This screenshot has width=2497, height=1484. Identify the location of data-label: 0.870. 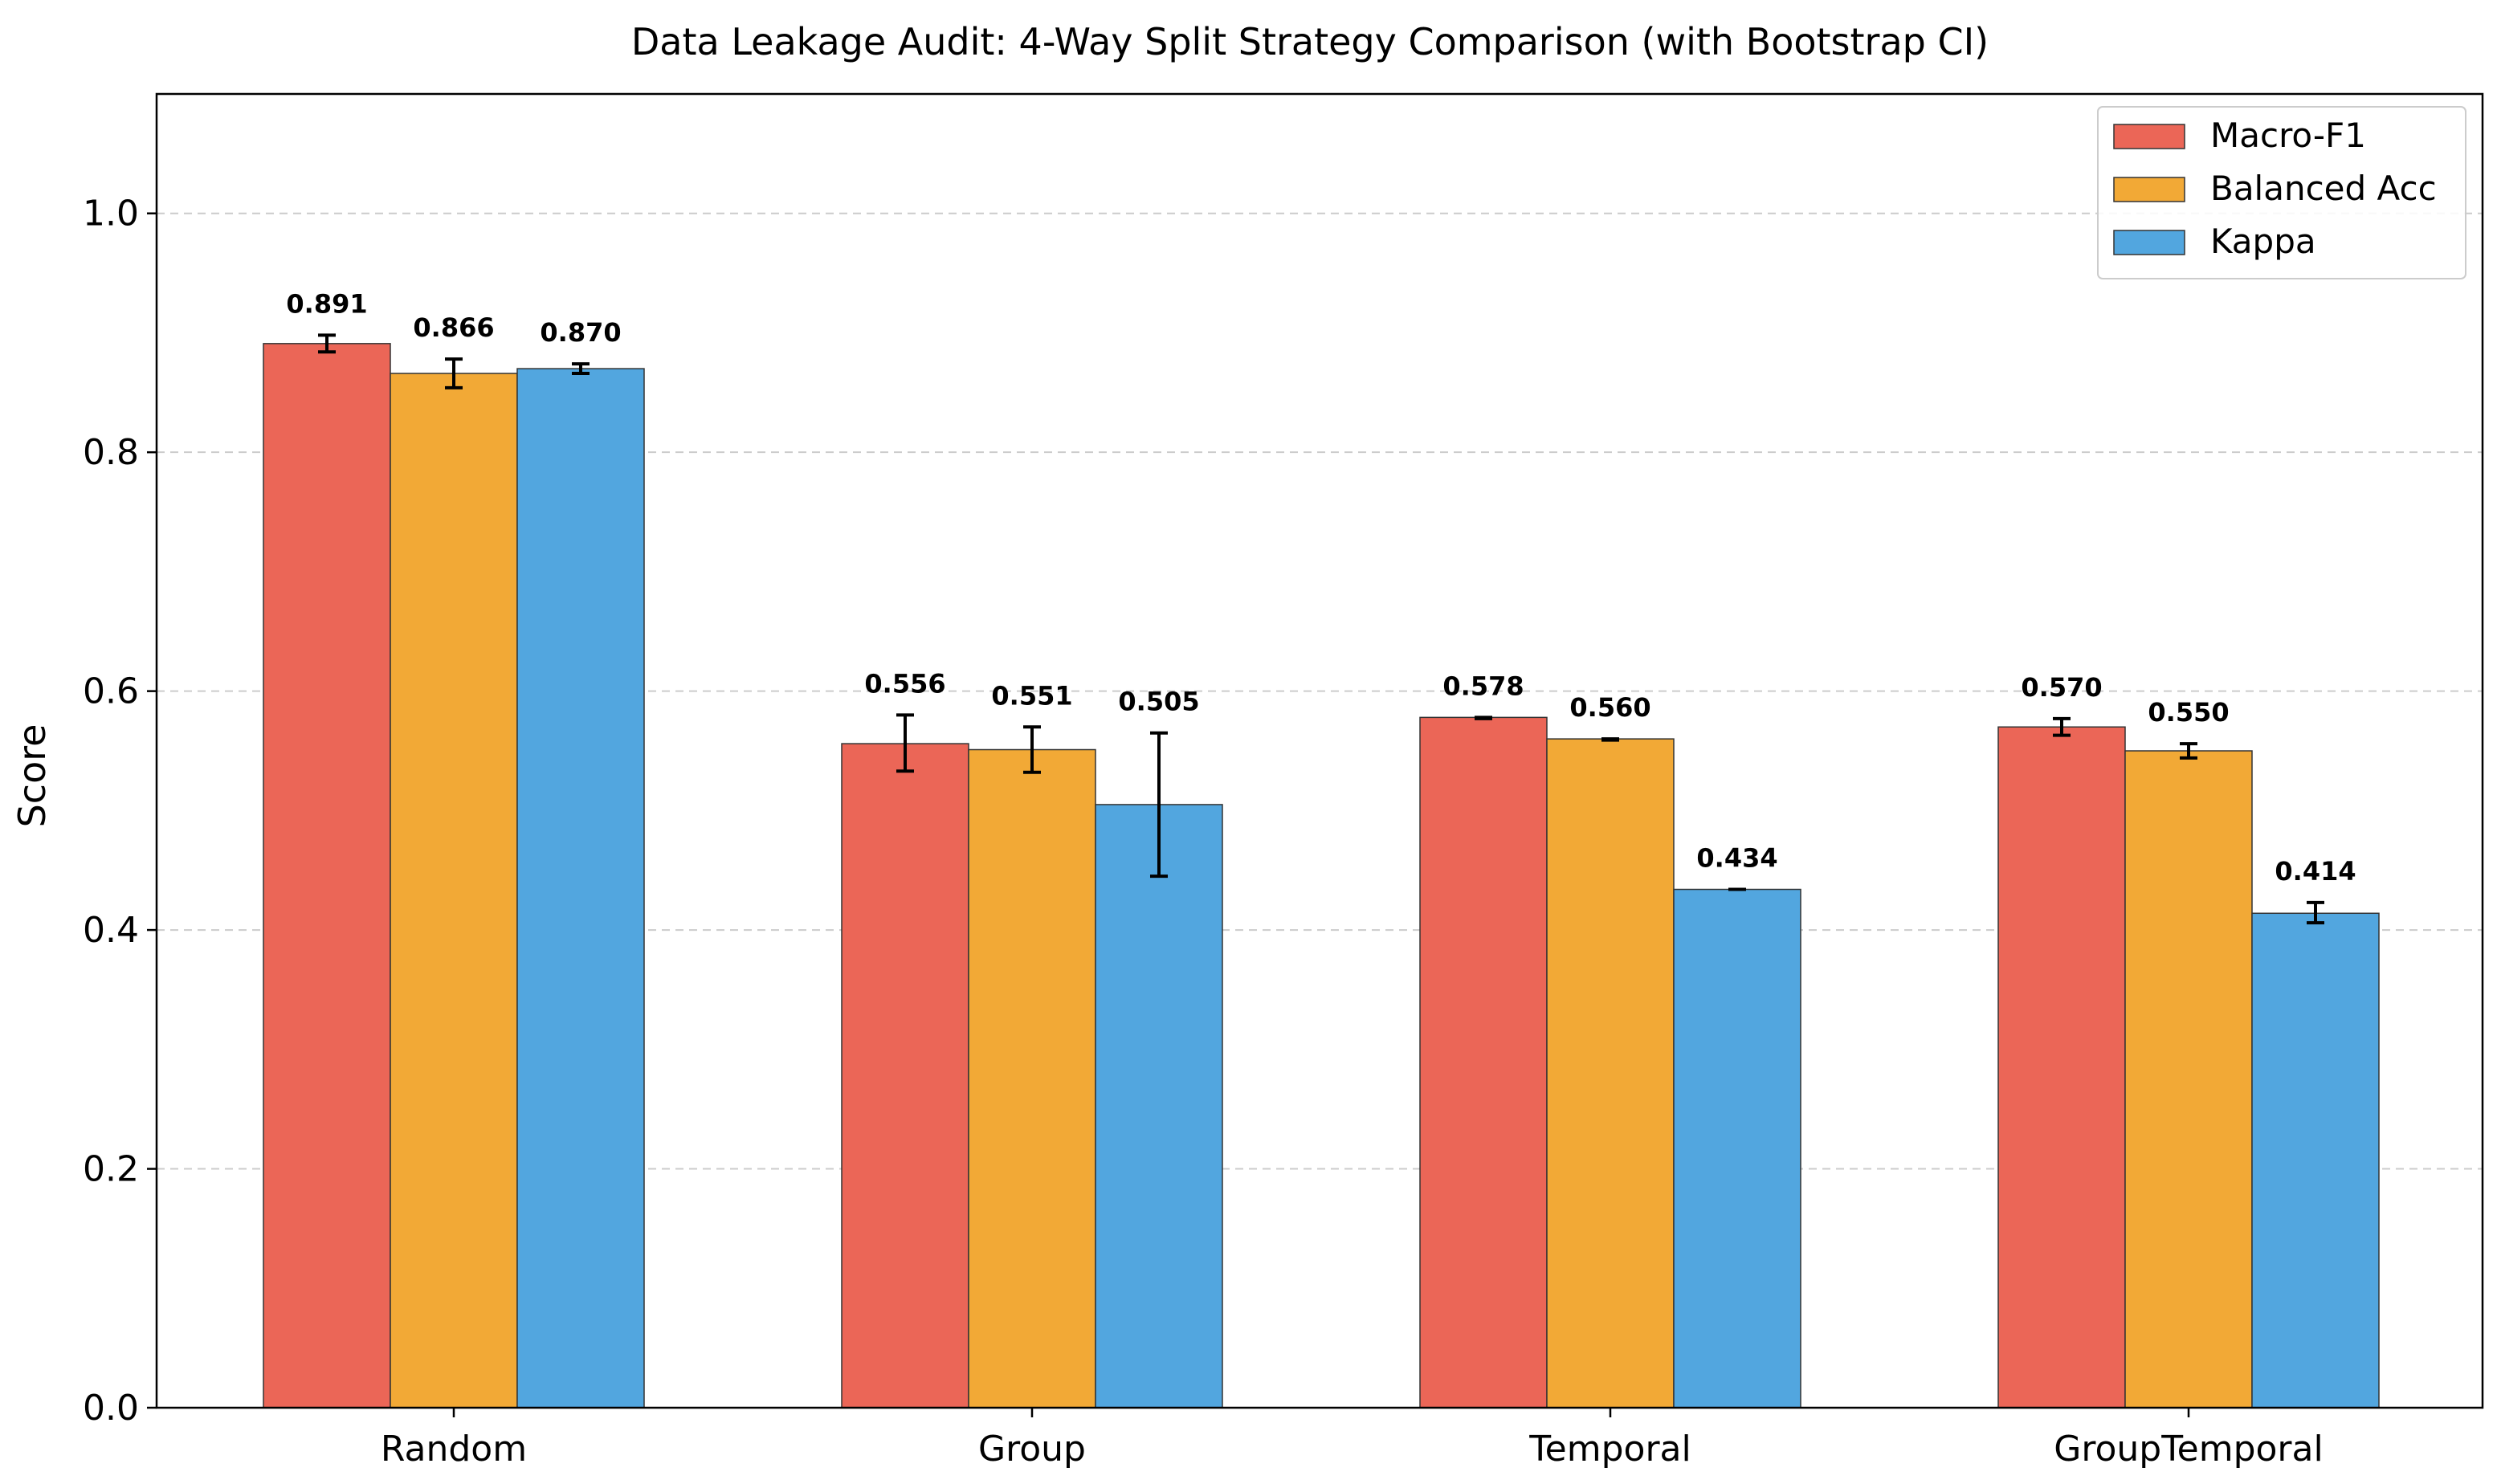
(580, 332).